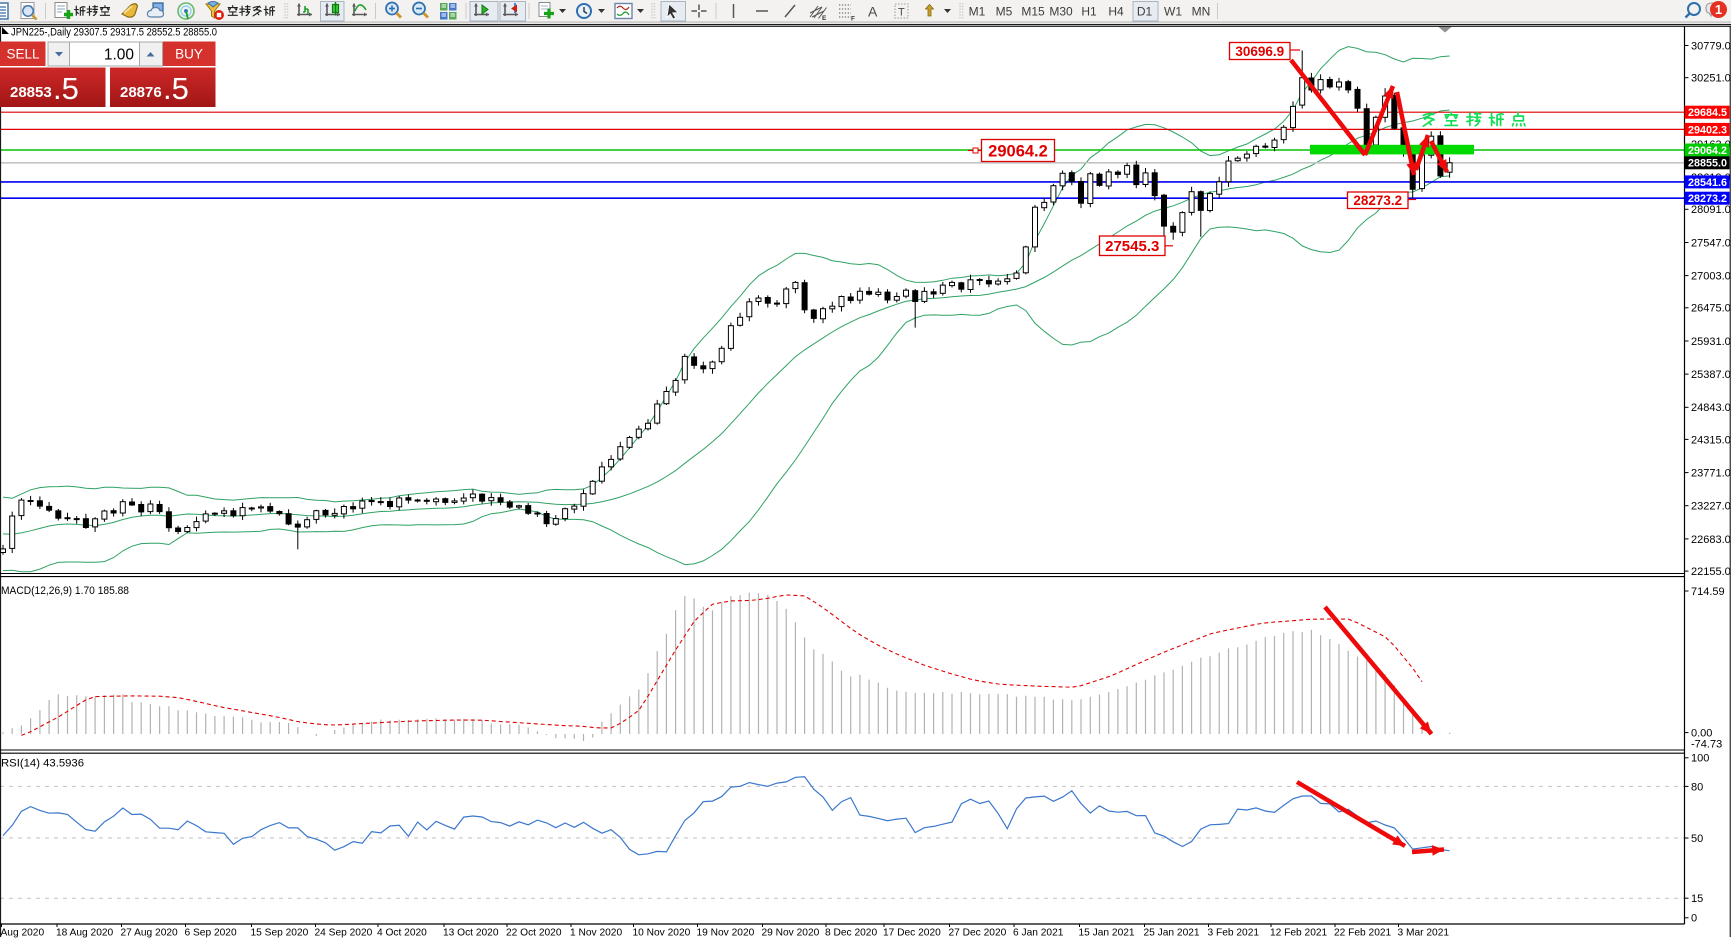 This screenshot has height=938, width=1731. Describe the element at coordinates (1033, 12) in the screenshot. I see `svg-text: M15` at that location.